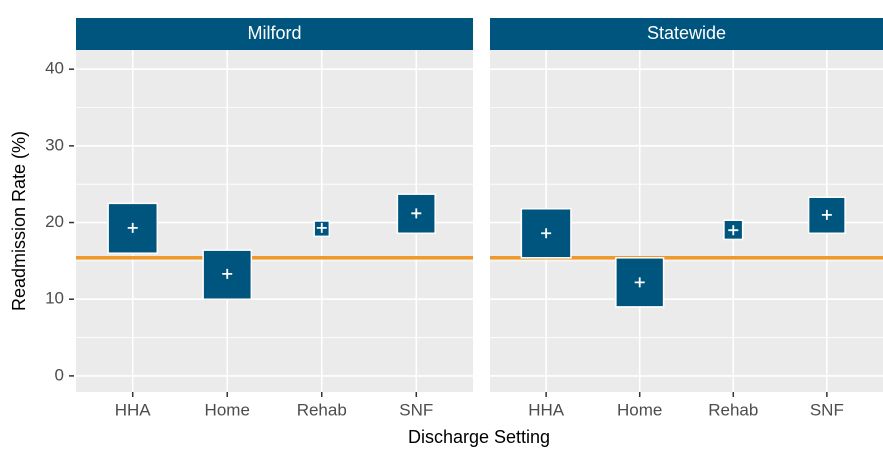 The image size is (883, 449). Describe the element at coordinates (54, 68) in the screenshot. I see `y-tick-label: 40` at that location.